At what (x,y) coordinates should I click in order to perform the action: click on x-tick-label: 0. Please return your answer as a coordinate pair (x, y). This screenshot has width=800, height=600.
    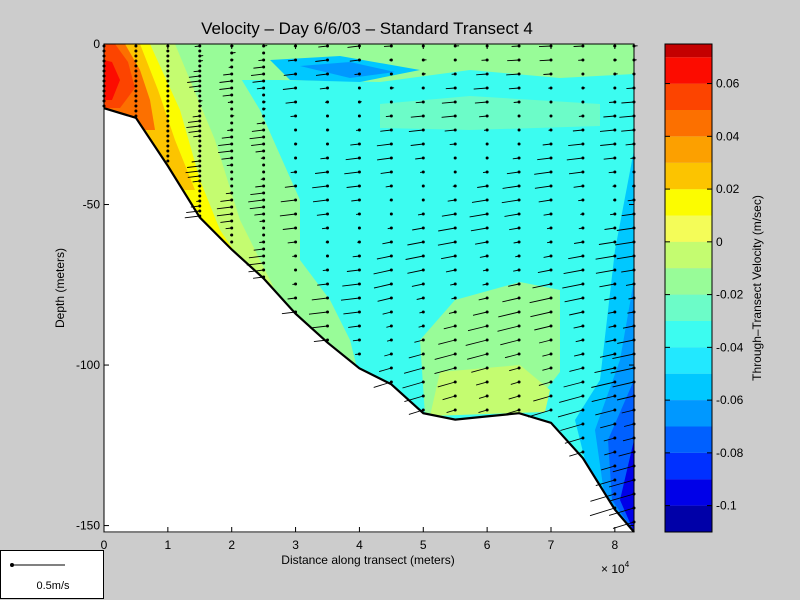
    Looking at the image, I should click on (104, 545).